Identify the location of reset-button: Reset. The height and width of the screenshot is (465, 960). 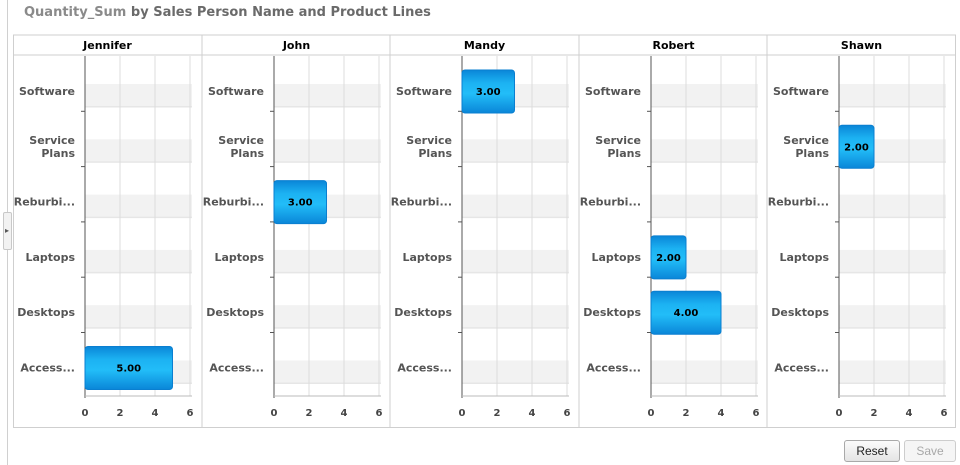
(872, 451).